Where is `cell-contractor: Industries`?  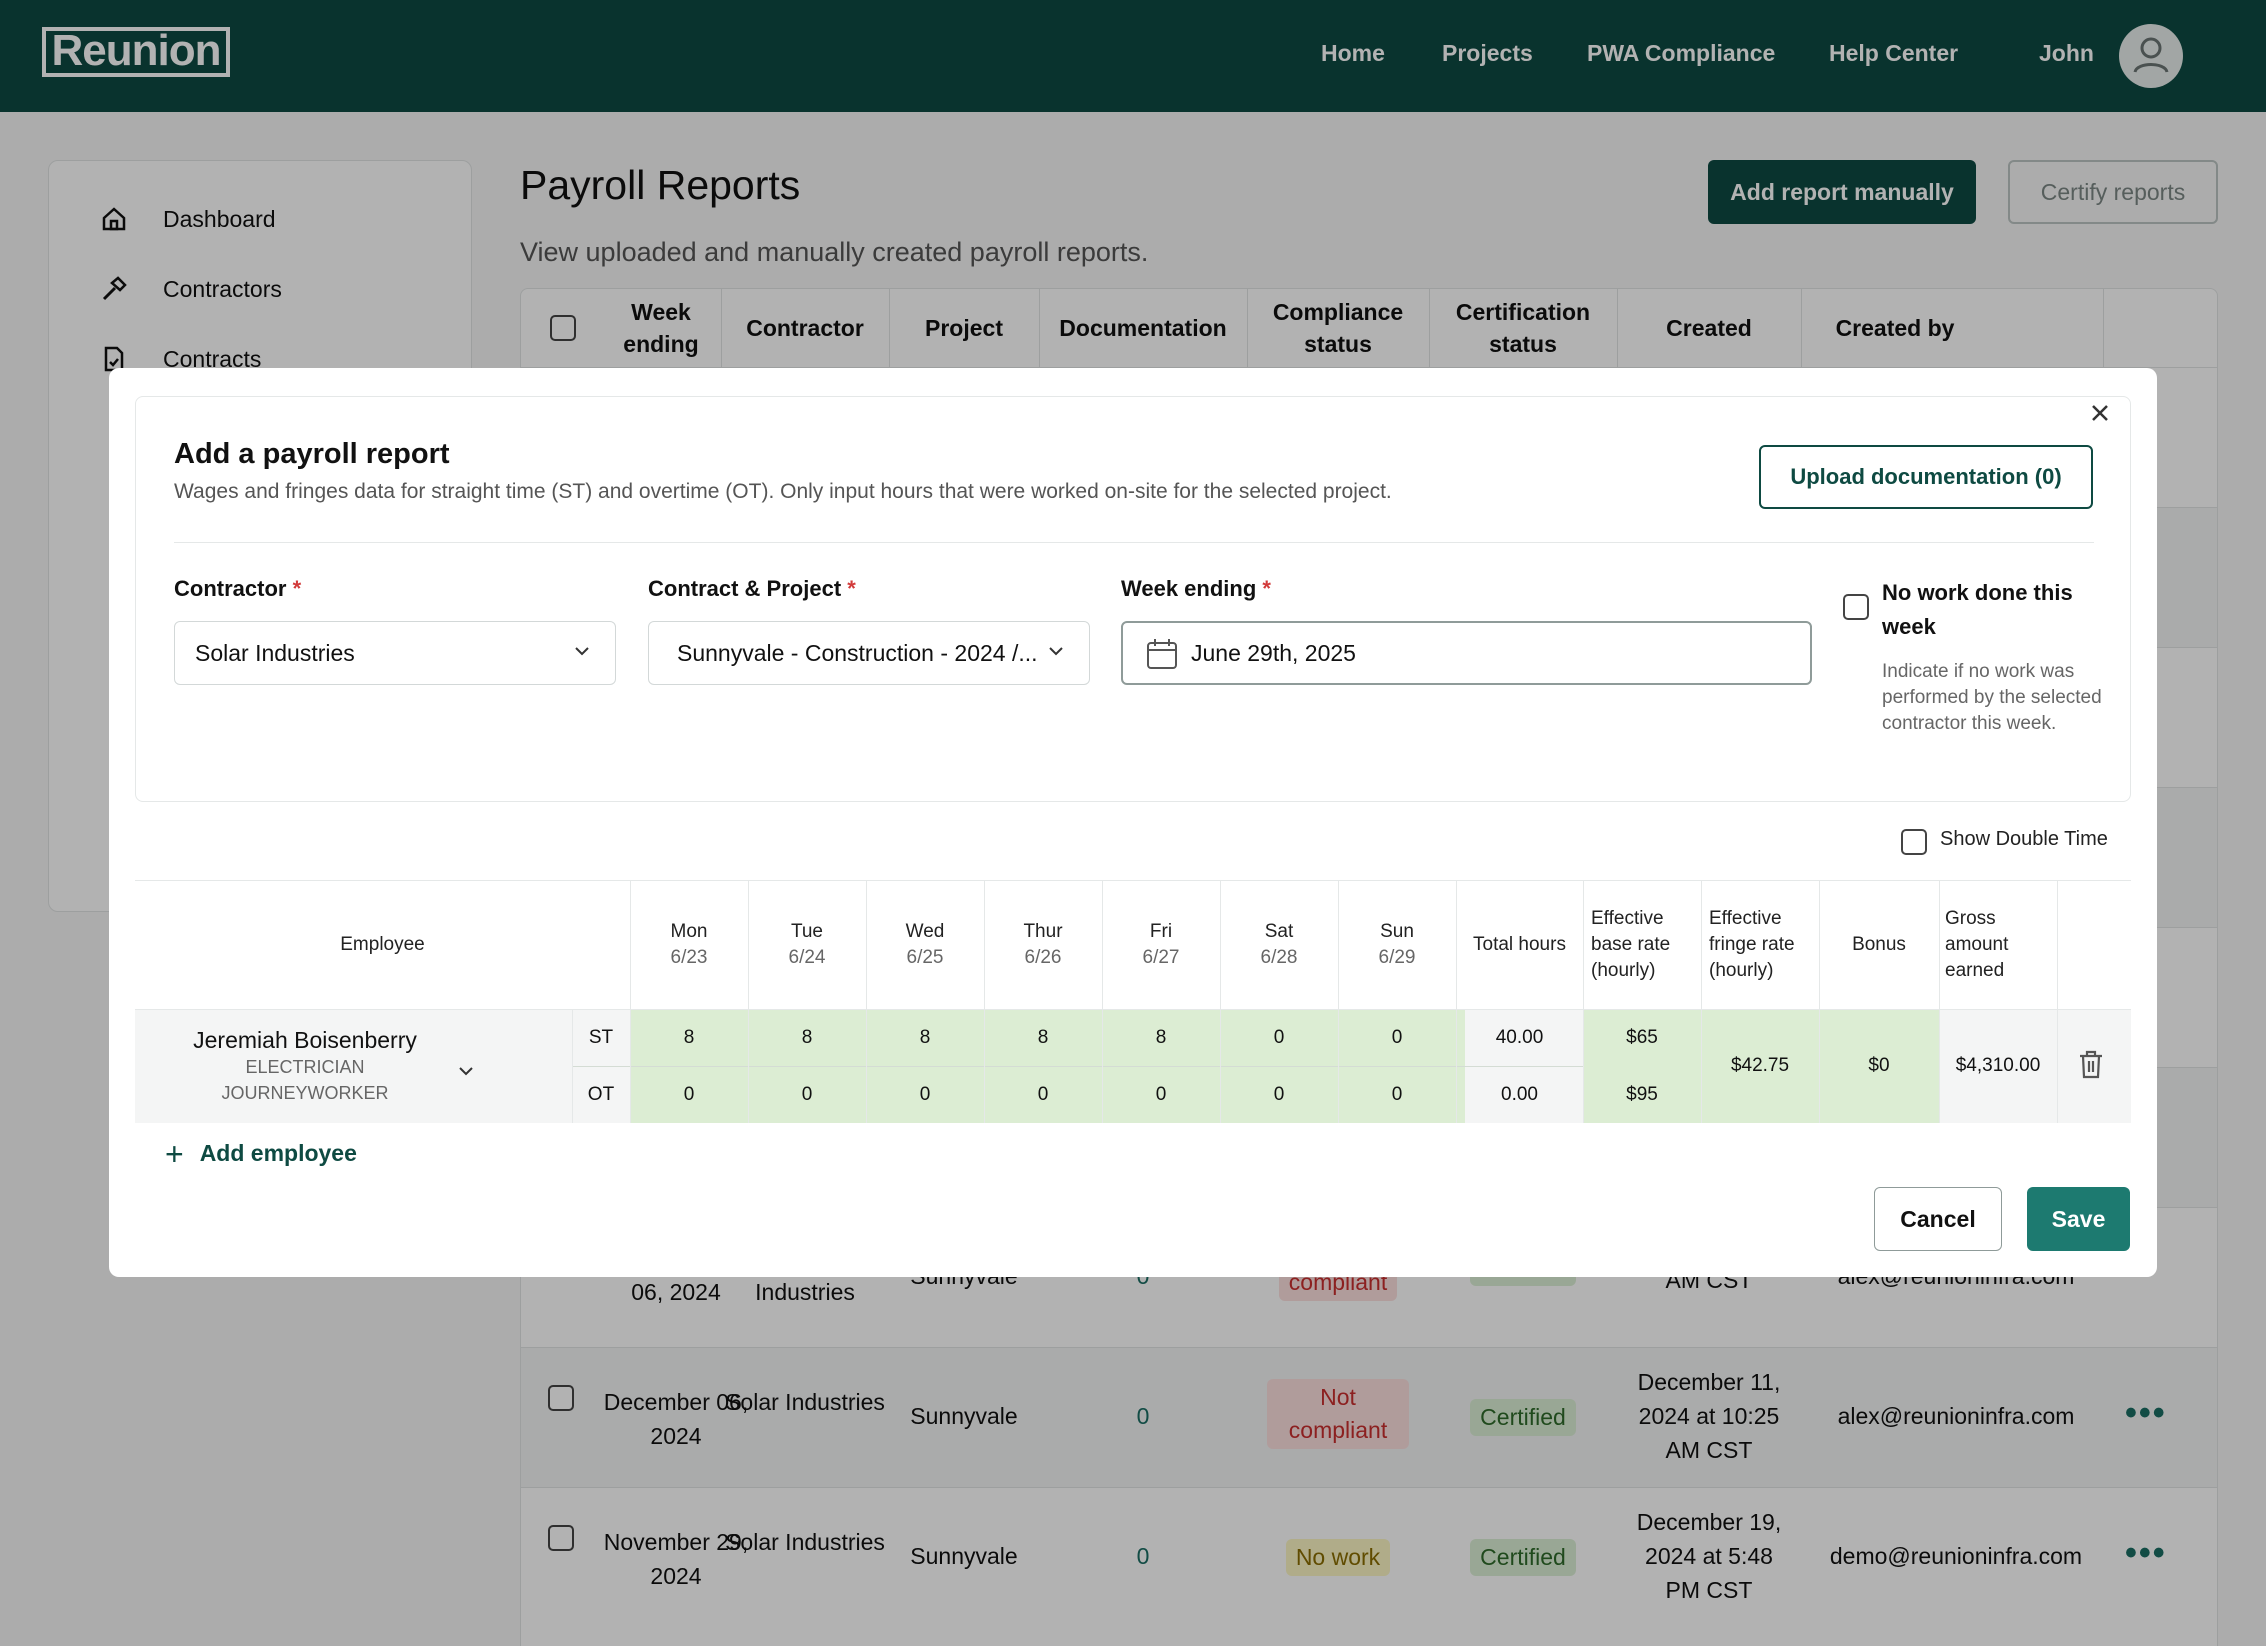 cell-contractor: Industries is located at coordinates (805, 1292).